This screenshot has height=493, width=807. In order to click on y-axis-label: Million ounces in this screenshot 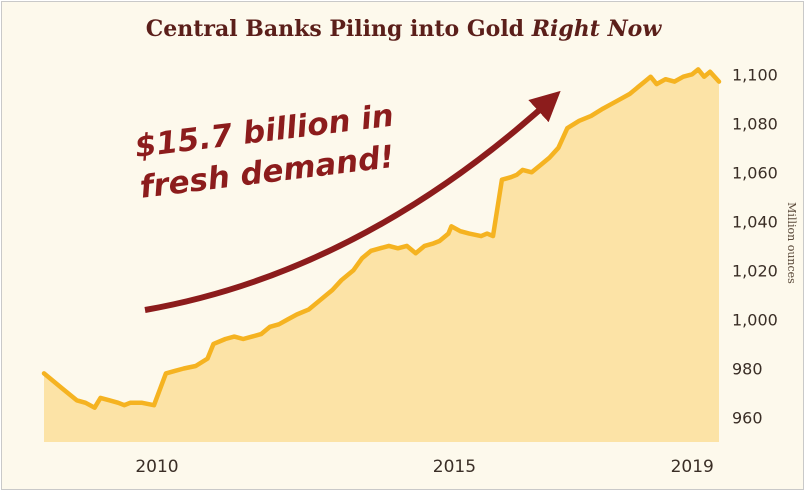, I will do `click(791, 243)`.